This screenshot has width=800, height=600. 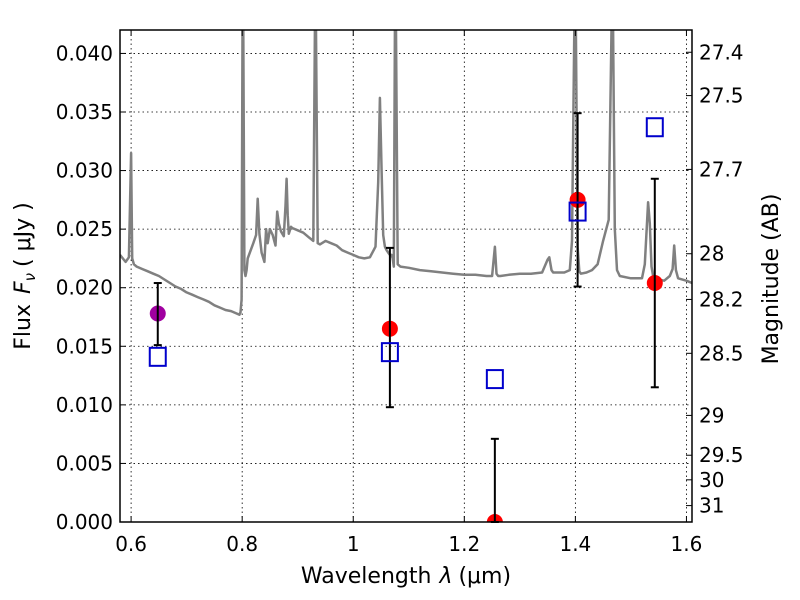 I want to click on y2-tick-label: 29.5, so click(x=721, y=455).